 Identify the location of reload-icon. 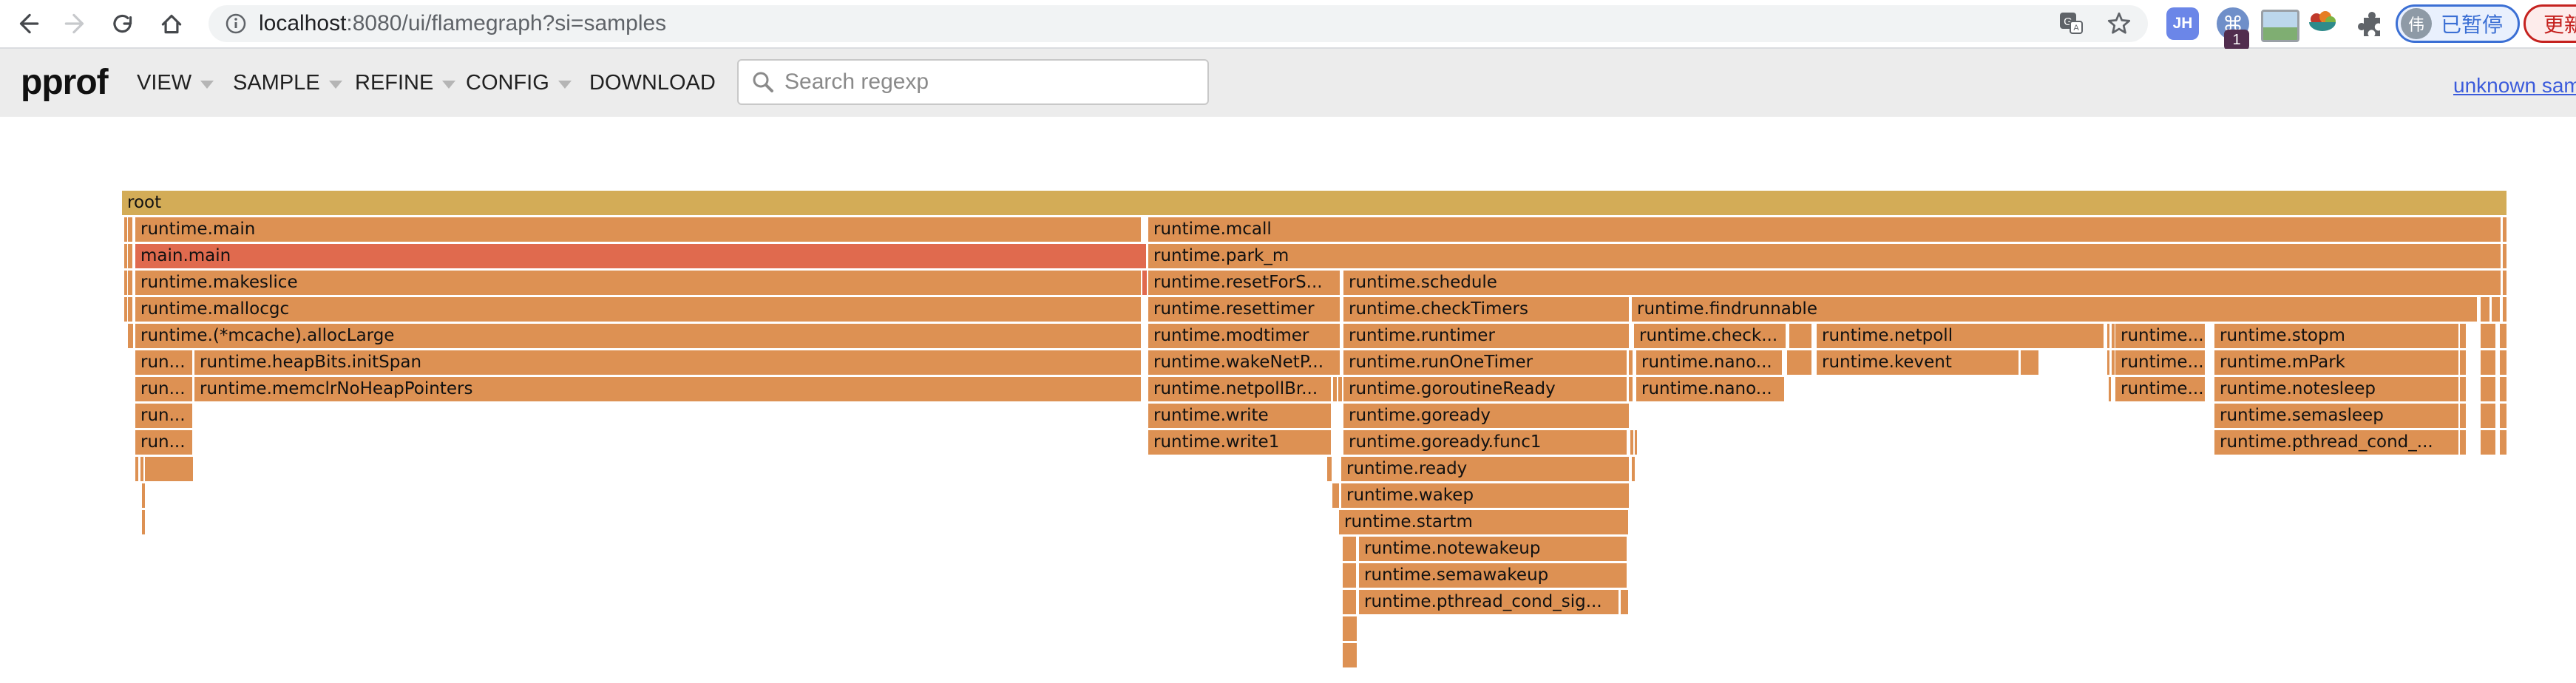
(123, 23).